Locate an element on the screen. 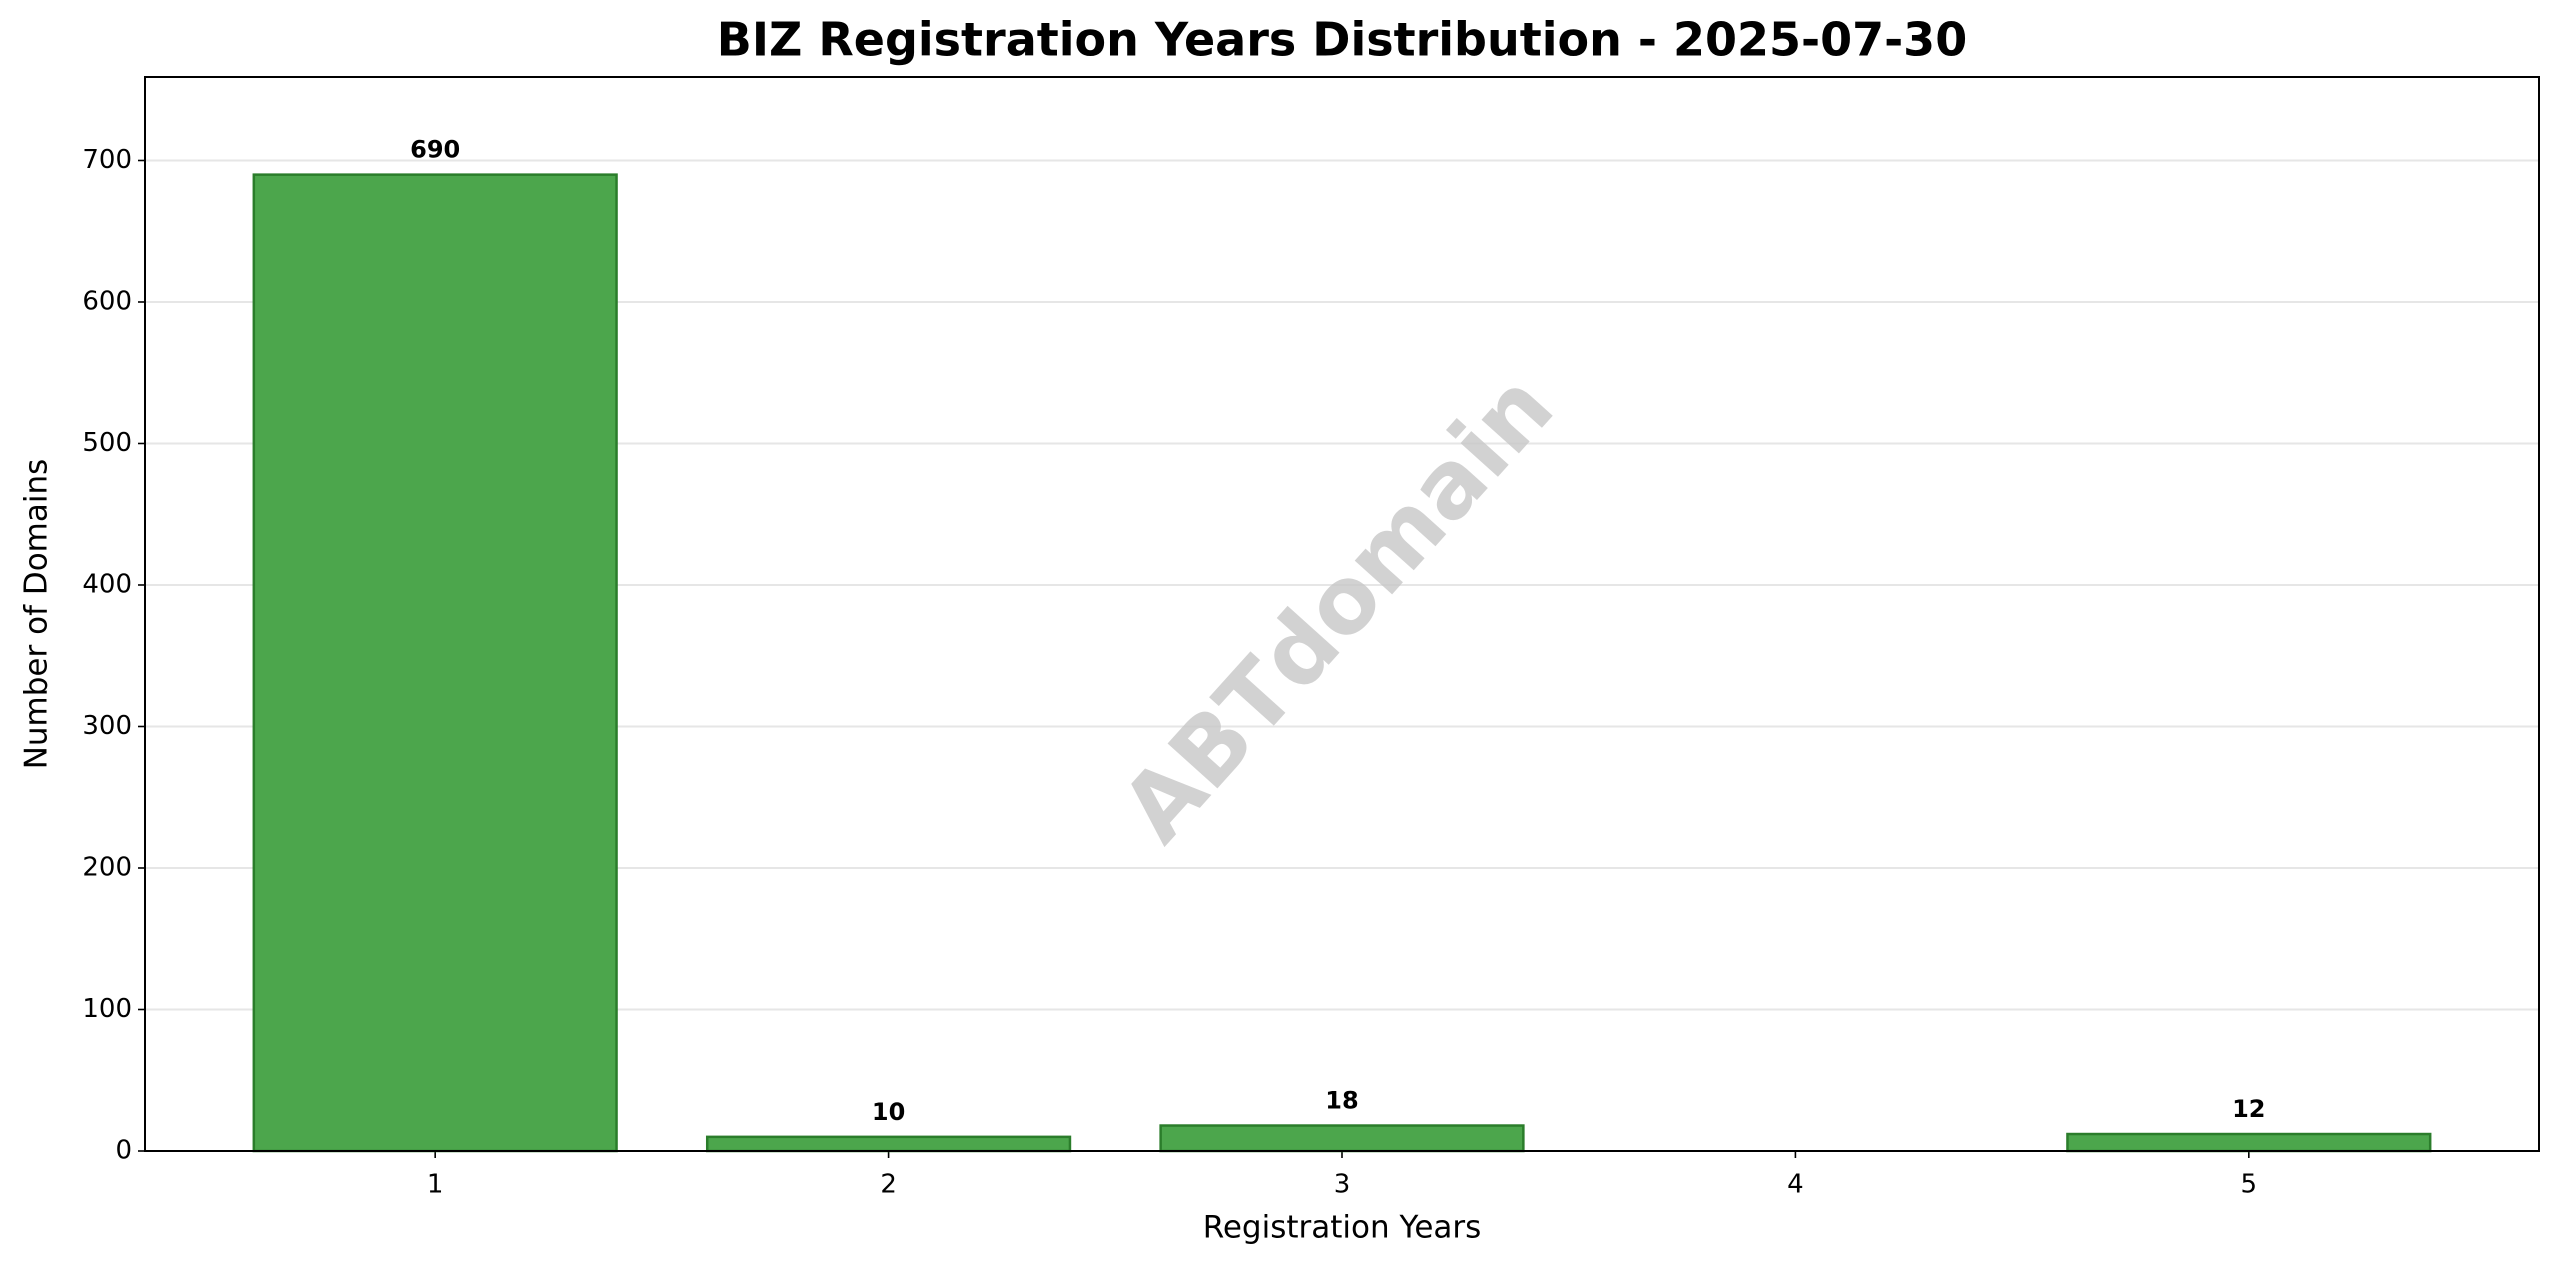 The image size is (2560, 1271). value-label: 18 is located at coordinates (1341, 1101).